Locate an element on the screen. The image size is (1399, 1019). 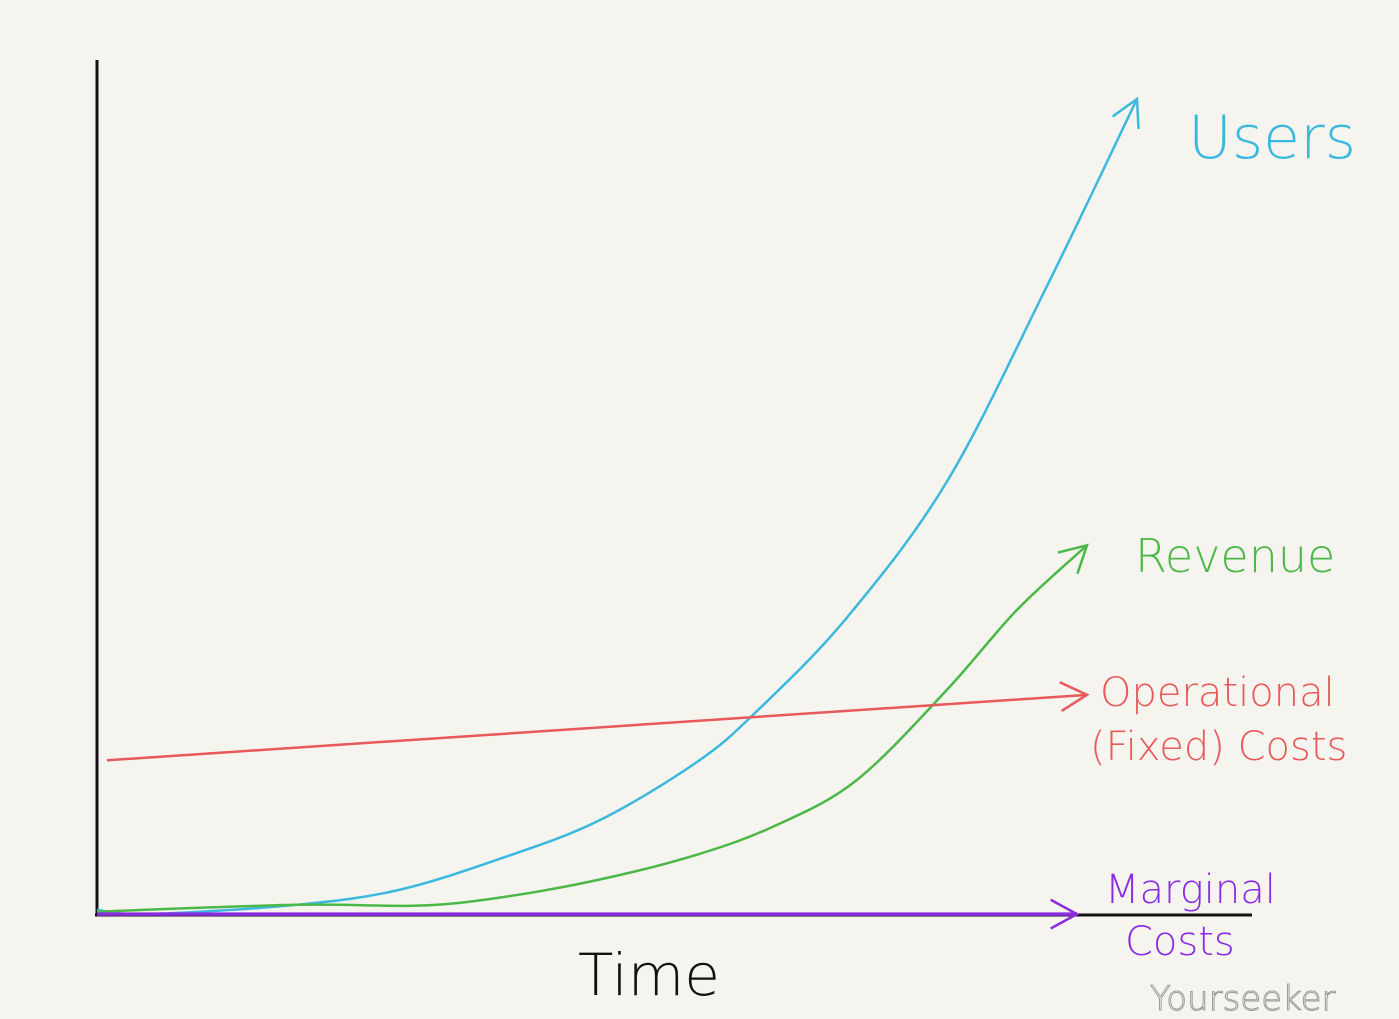
series-line-operational is located at coordinates (597, 727).